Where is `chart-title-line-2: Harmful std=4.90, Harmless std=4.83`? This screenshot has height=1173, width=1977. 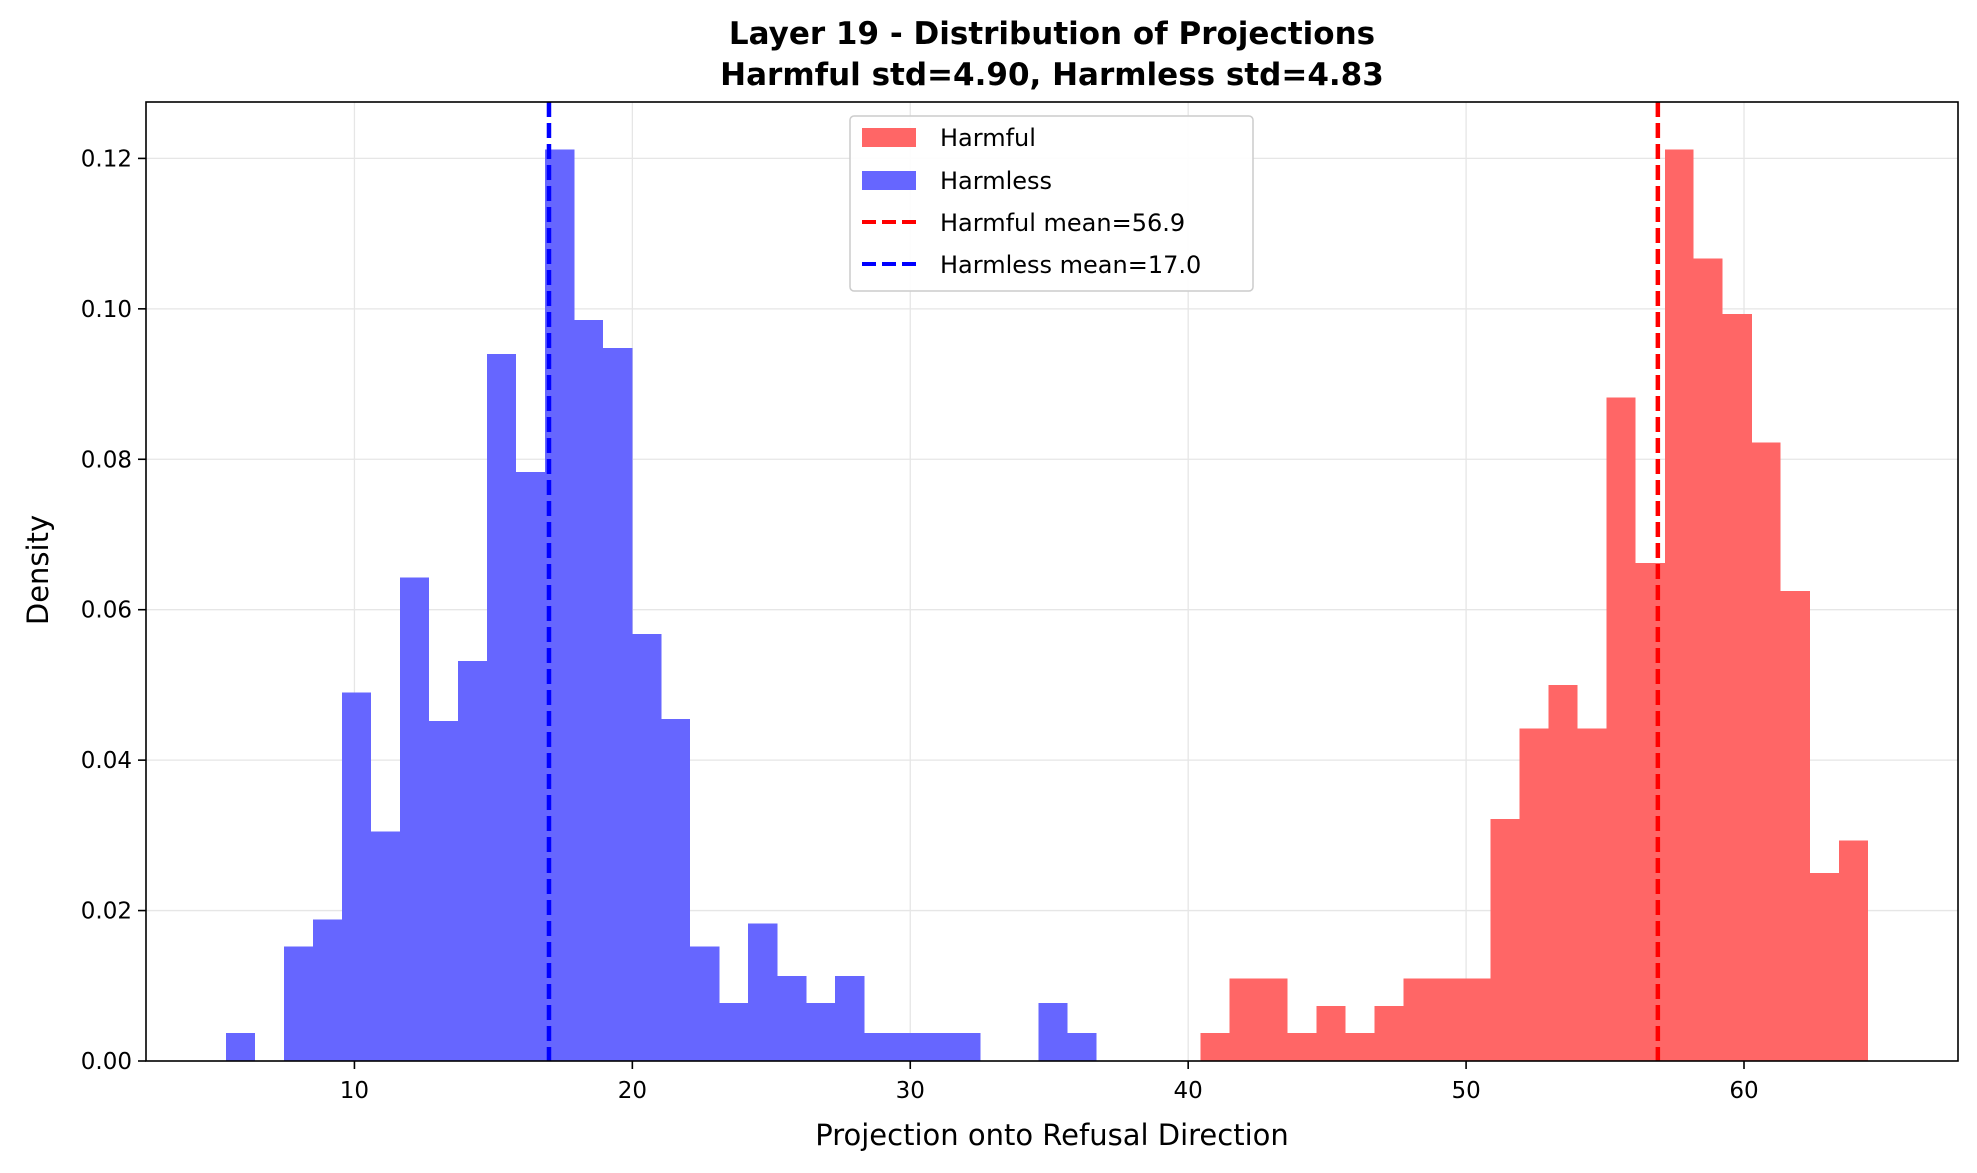 chart-title-line-2: Harmful std=4.90, Harmless std=4.83 is located at coordinates (1052, 75).